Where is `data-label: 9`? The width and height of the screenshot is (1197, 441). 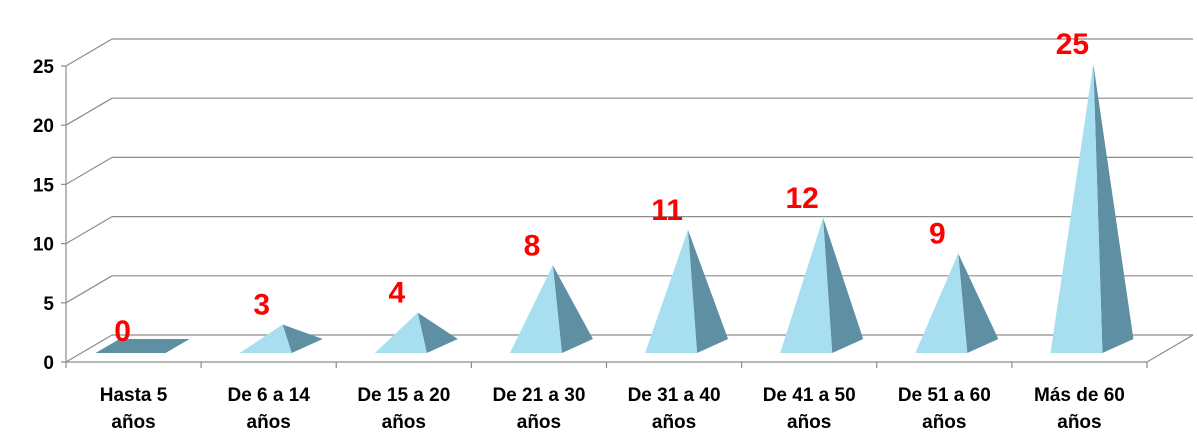 data-label: 9 is located at coordinates (937, 233).